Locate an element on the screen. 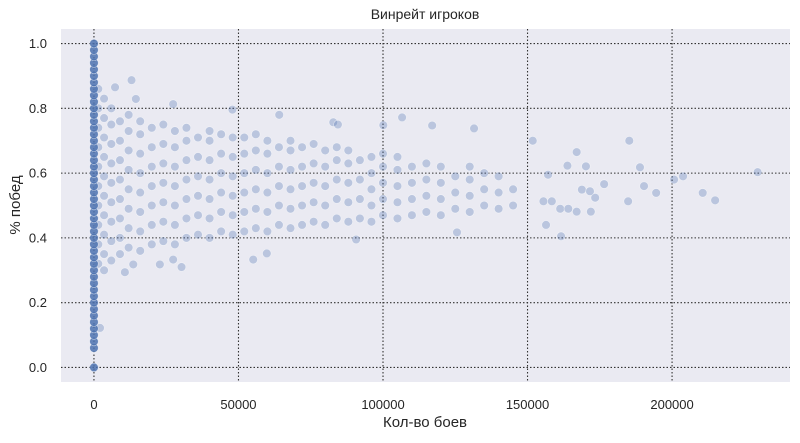 The height and width of the screenshot is (443, 800). x-axis-label: Кол-во боев is located at coordinates (425, 422).